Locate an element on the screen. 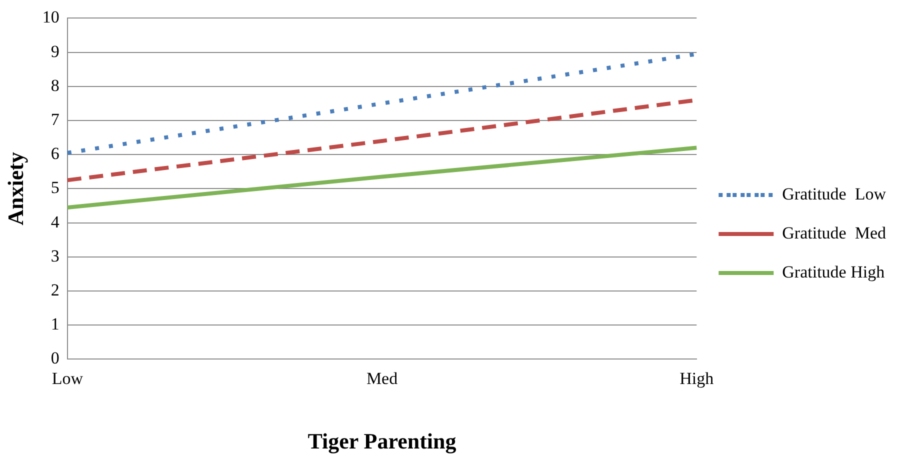  legend-label: Gratitude Med is located at coordinates (834, 232).